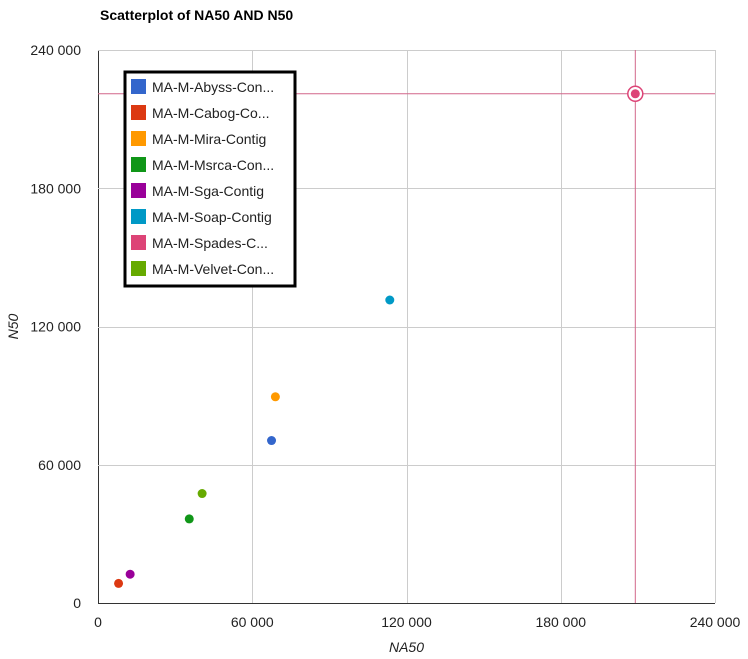 The width and height of the screenshot is (748, 659). What do you see at coordinates (715, 622) in the screenshot?
I see `x-tick-label: 240 000` at bounding box center [715, 622].